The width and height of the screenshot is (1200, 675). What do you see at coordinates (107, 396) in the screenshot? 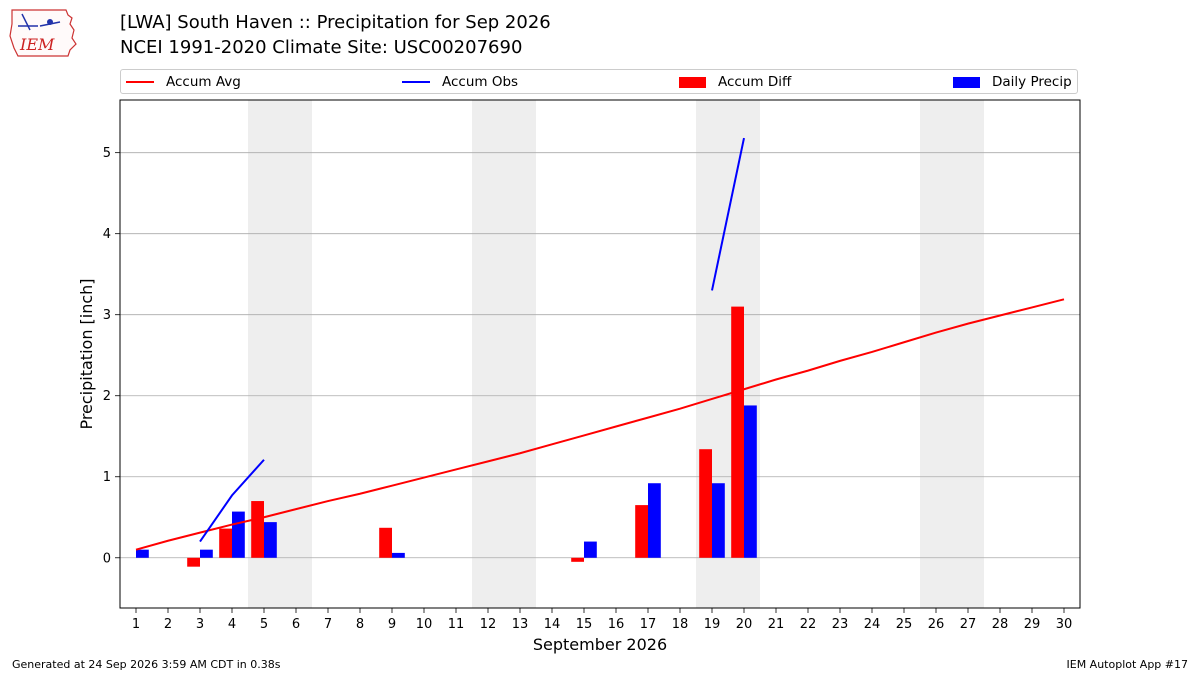
I see `y-tick-label: 2` at bounding box center [107, 396].